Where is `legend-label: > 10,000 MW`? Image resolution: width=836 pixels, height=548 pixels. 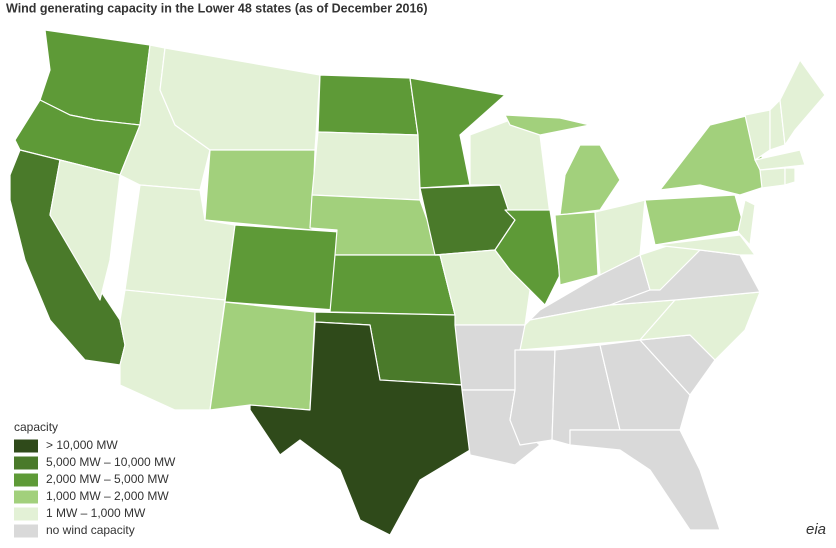
legend-label: > 10,000 MW is located at coordinates (82, 445).